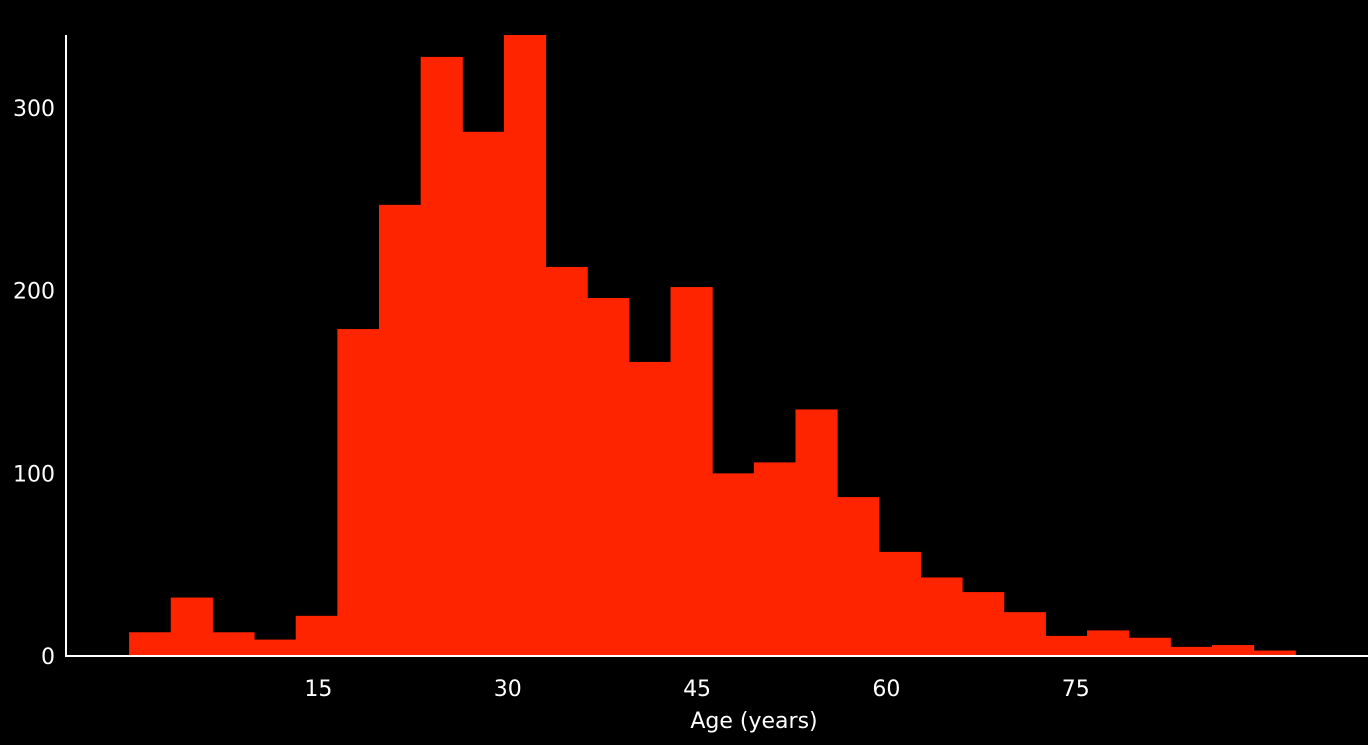 The width and height of the screenshot is (1368, 745). Describe the element at coordinates (753, 721) in the screenshot. I see `x-axis-label: Age (years)` at that location.